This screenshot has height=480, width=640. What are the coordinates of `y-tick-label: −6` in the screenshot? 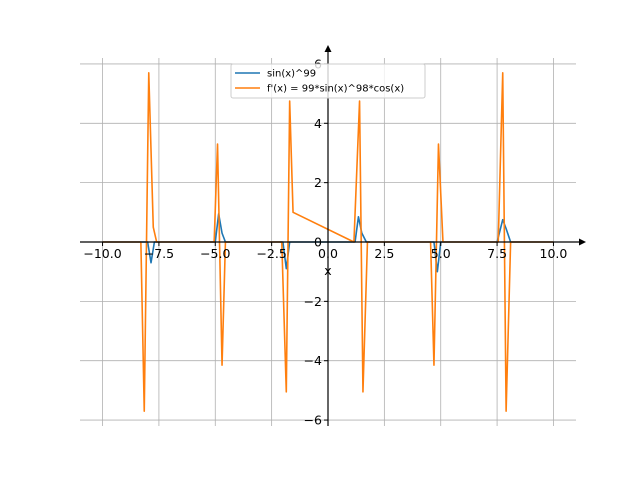 It's located at (313, 420).